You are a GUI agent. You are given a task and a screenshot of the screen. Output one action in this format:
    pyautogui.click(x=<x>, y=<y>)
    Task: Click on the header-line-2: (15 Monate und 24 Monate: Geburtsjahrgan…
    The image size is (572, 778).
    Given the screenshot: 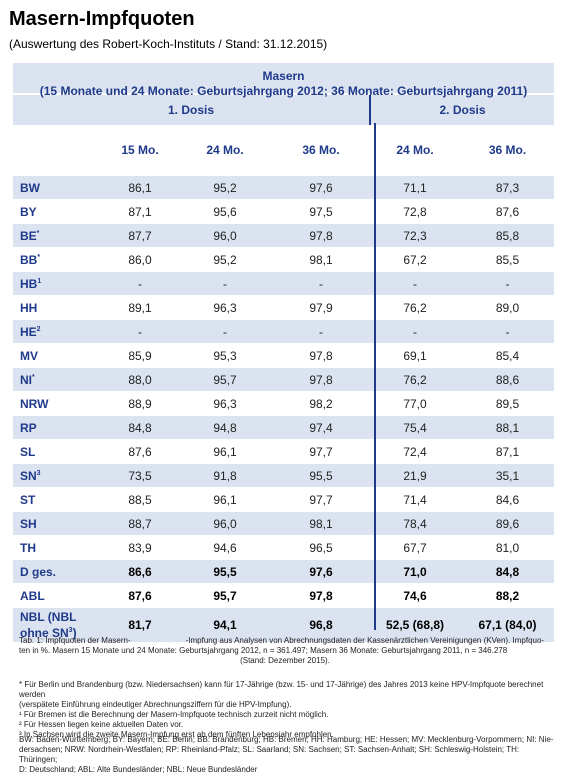 What is the action you would take?
    pyautogui.click(x=283, y=91)
    